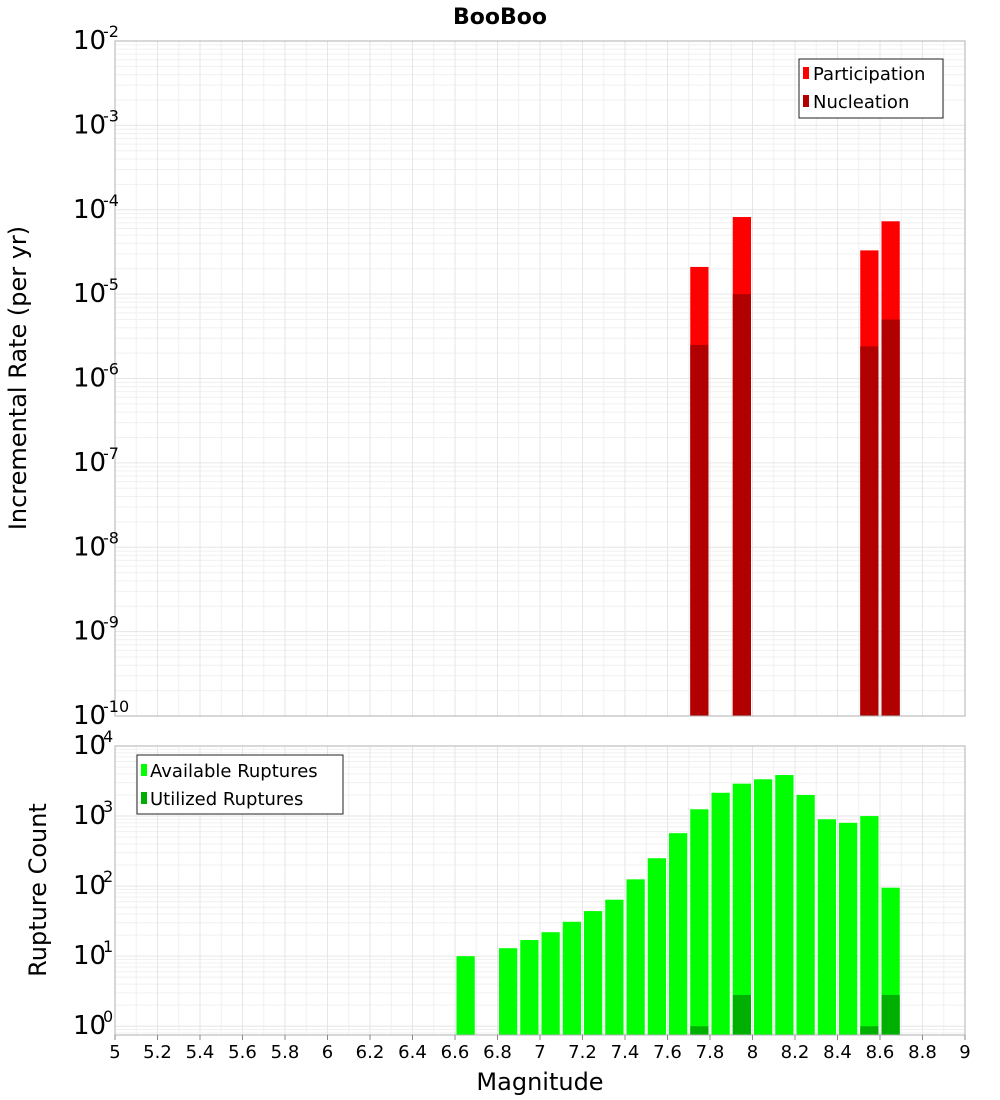 Image resolution: width=1000 pixels, height=1100 pixels. I want to click on y-tick-exponent: -8, so click(111, 537).